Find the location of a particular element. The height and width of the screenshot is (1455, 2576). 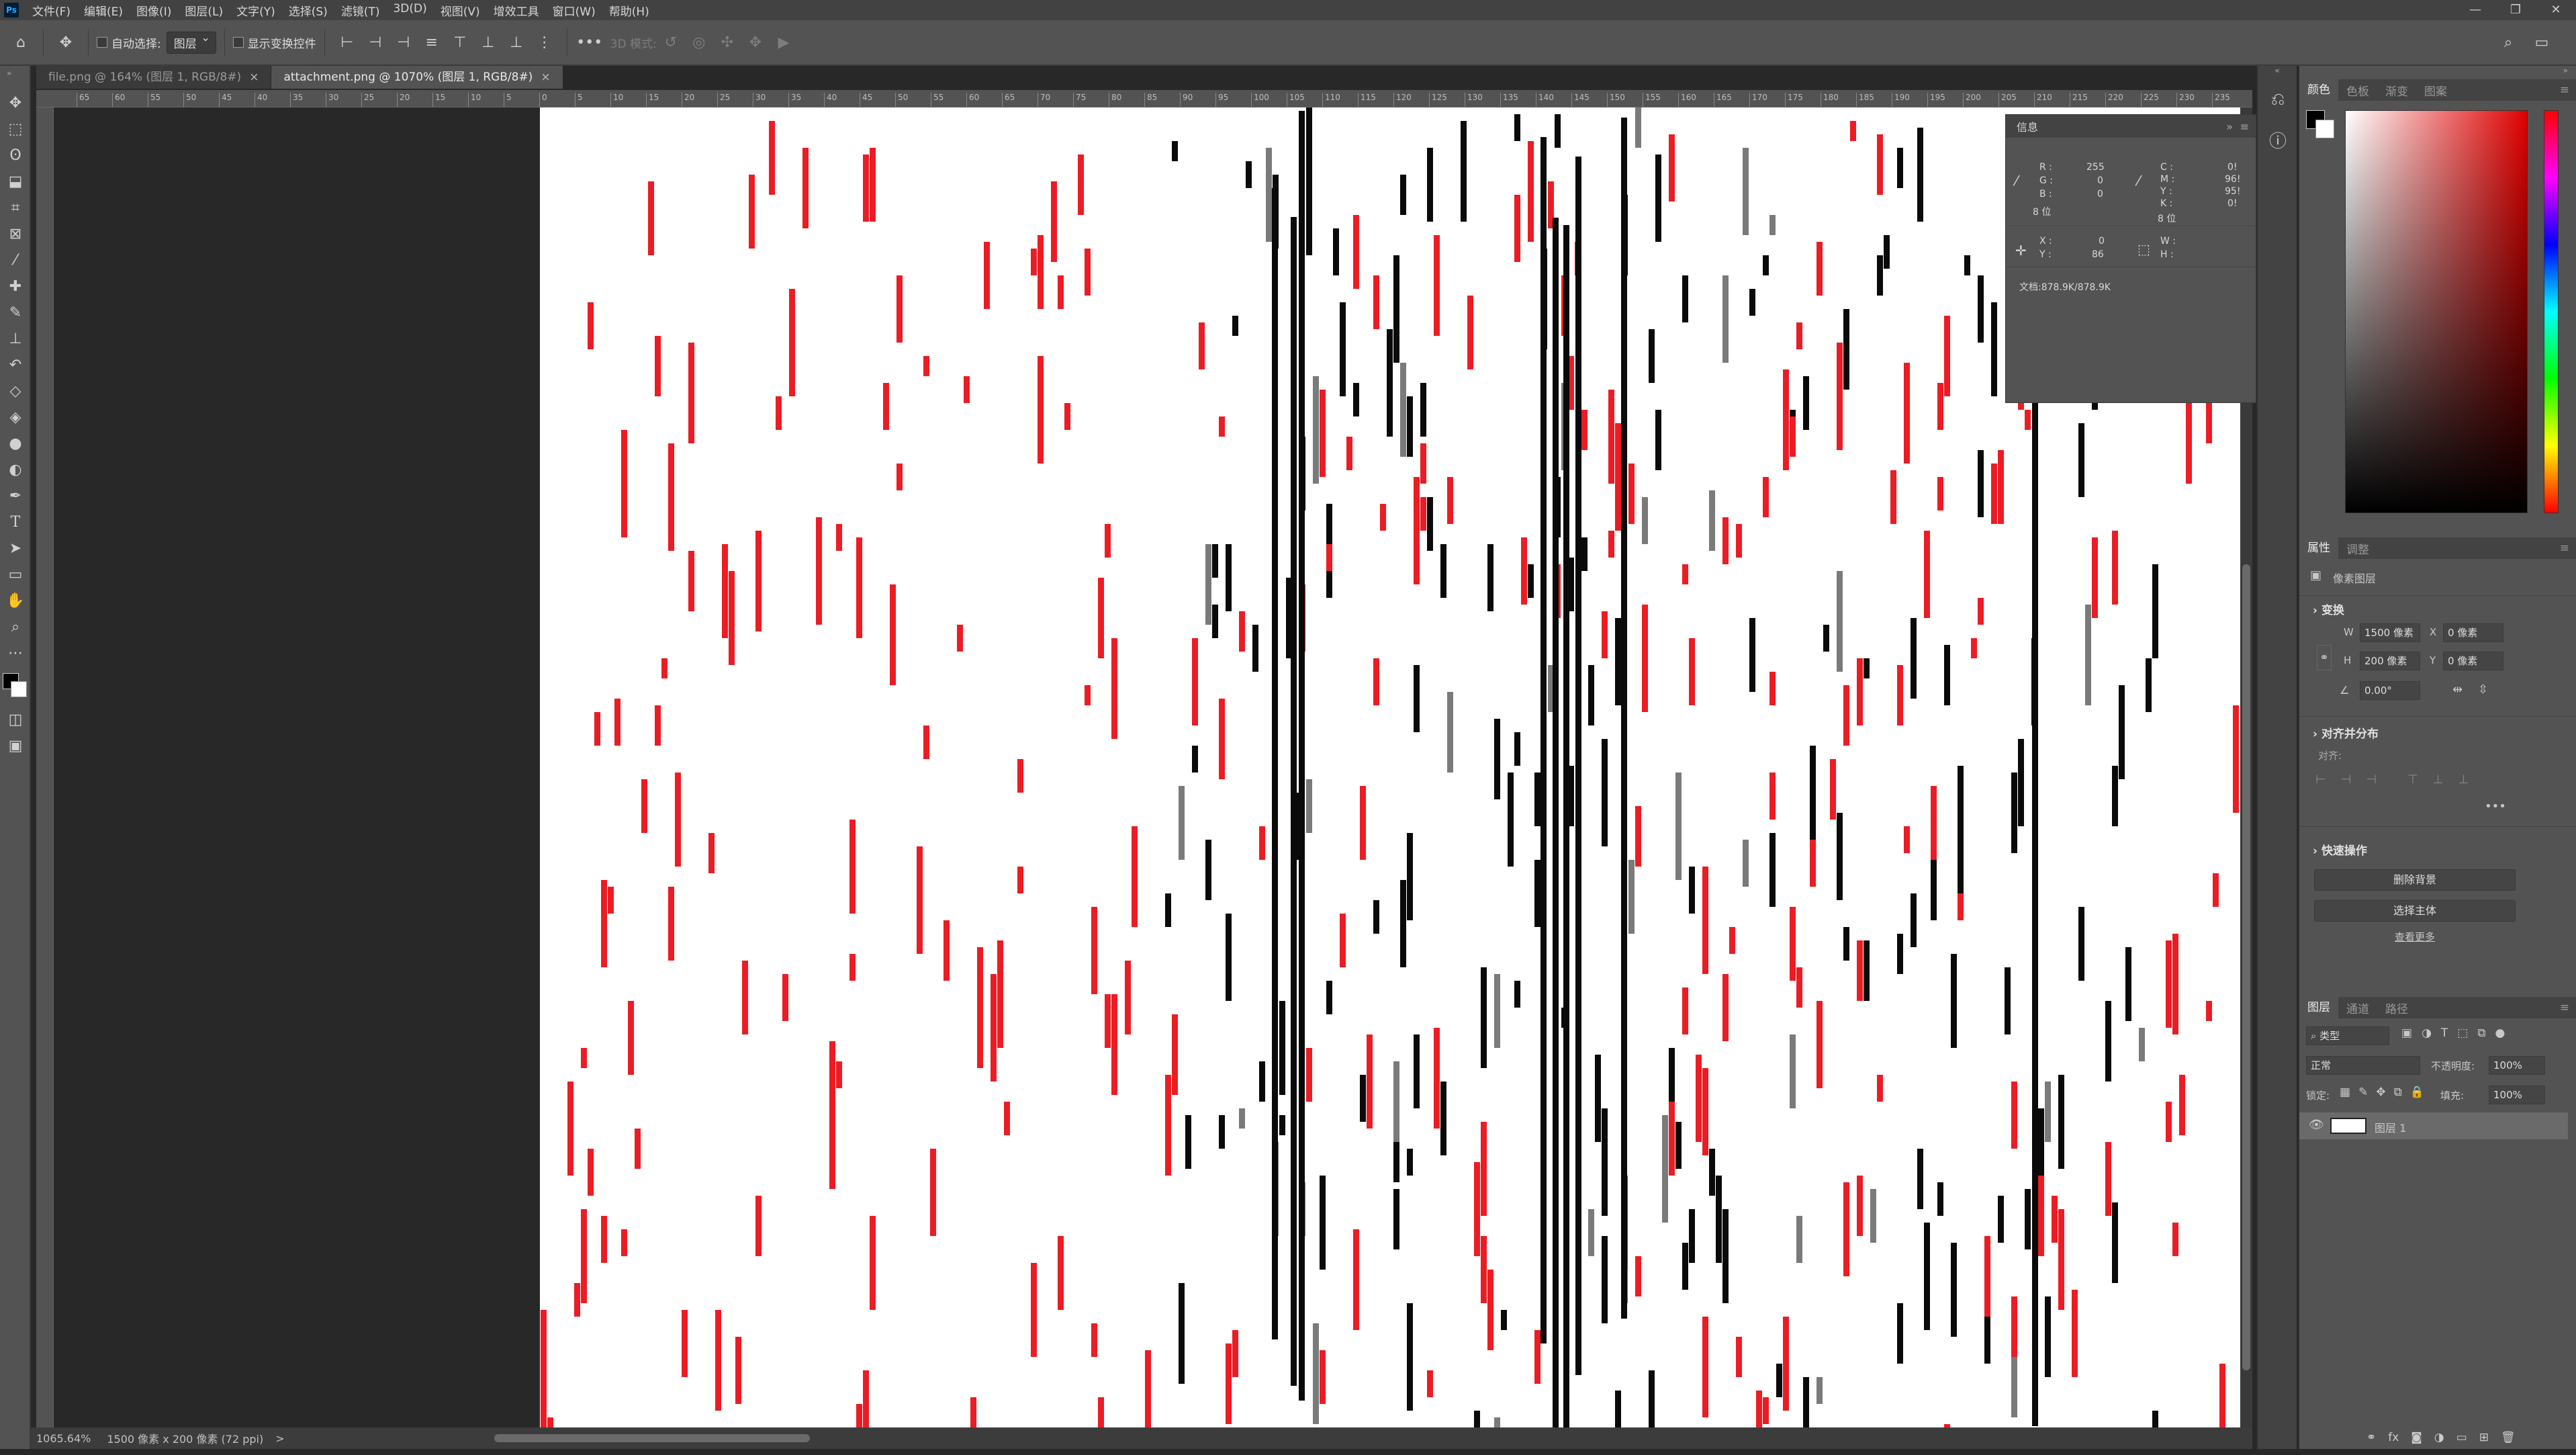

blur-tool-icon: ● is located at coordinates (15, 444).